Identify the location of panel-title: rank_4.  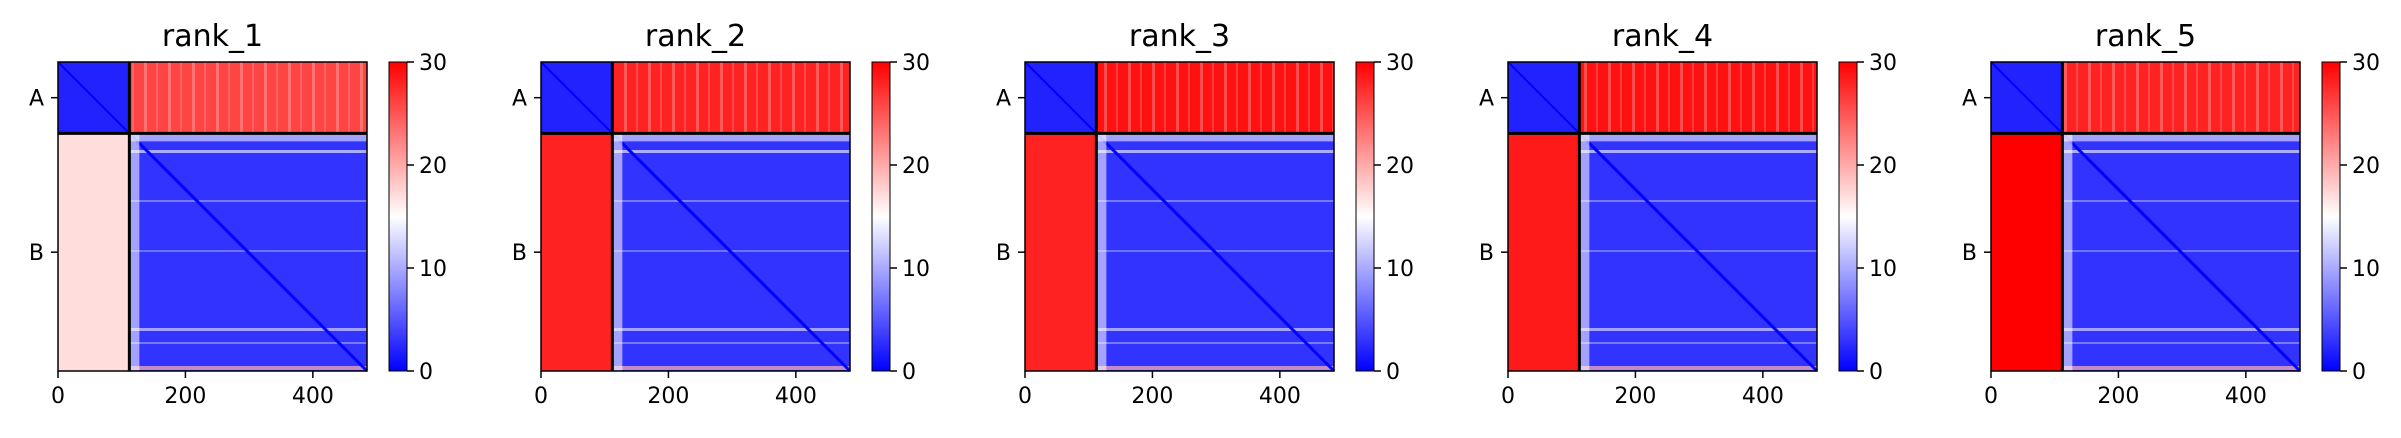
(1662, 36).